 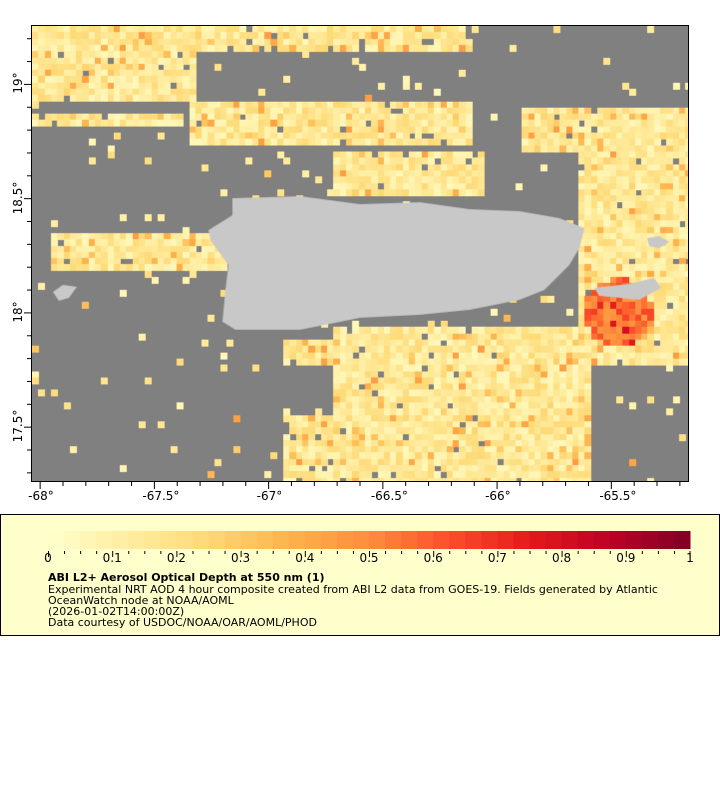 I want to click on colorbar-tick-label: 0.3, so click(x=241, y=558).